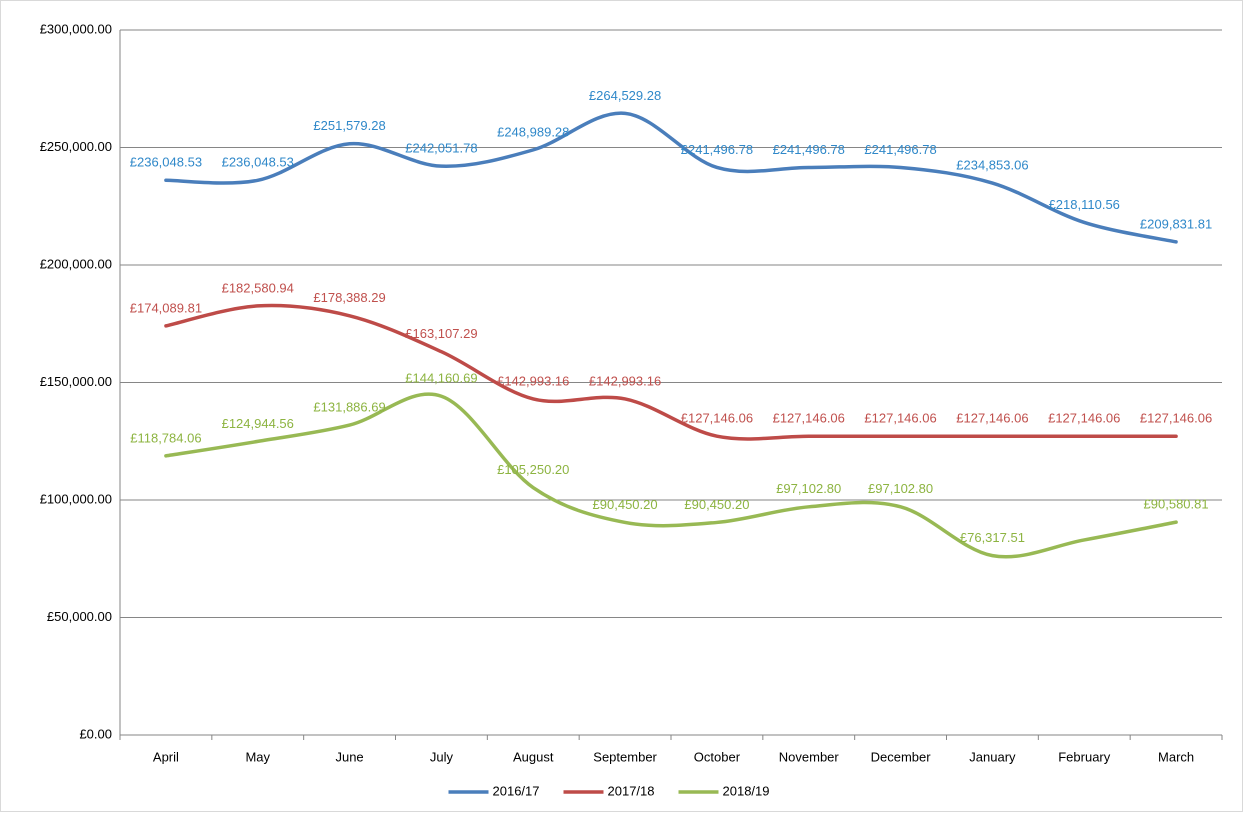 This screenshot has height=817, width=1243. What do you see at coordinates (1176, 504) in the screenshot?
I see `data-label: £90,580.81` at bounding box center [1176, 504].